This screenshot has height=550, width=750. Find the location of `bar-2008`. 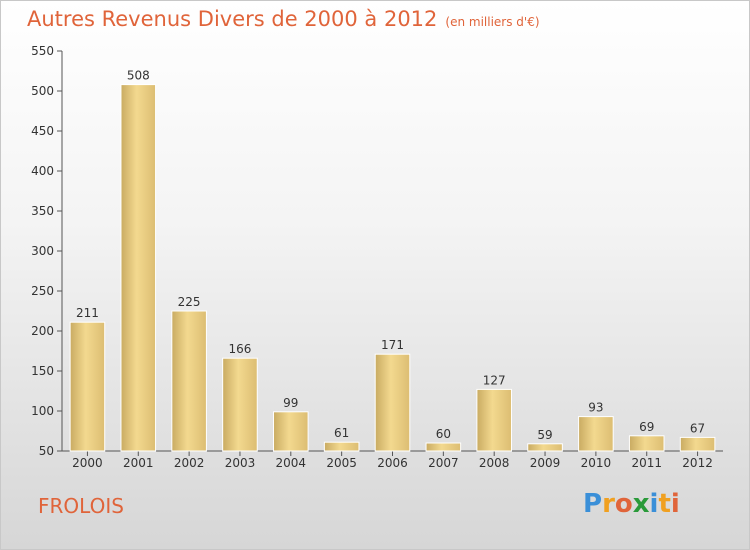

bar-2008 is located at coordinates (494, 420).